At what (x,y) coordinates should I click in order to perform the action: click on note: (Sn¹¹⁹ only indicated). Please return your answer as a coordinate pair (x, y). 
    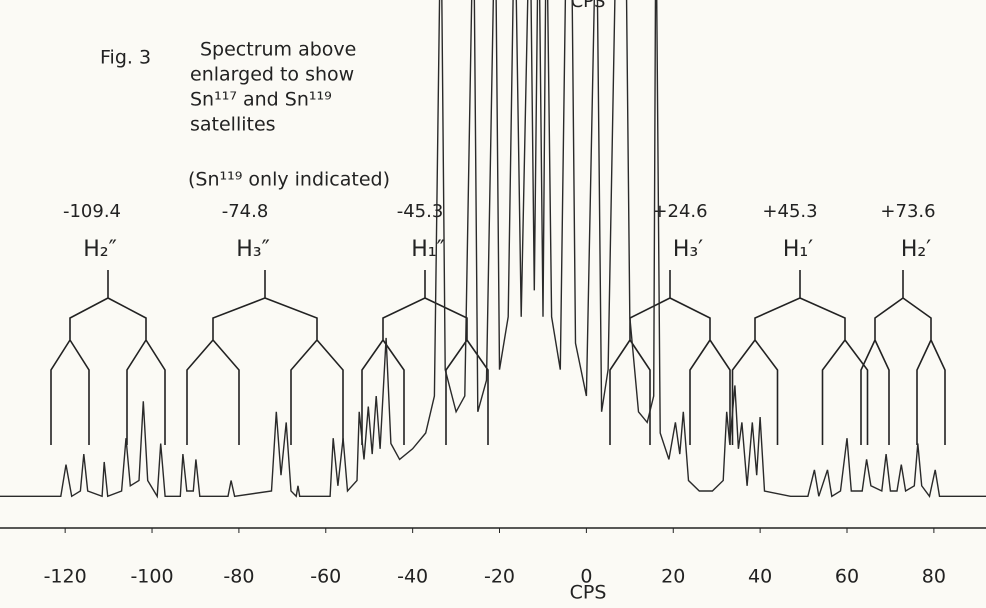
    Looking at the image, I should click on (289, 180).